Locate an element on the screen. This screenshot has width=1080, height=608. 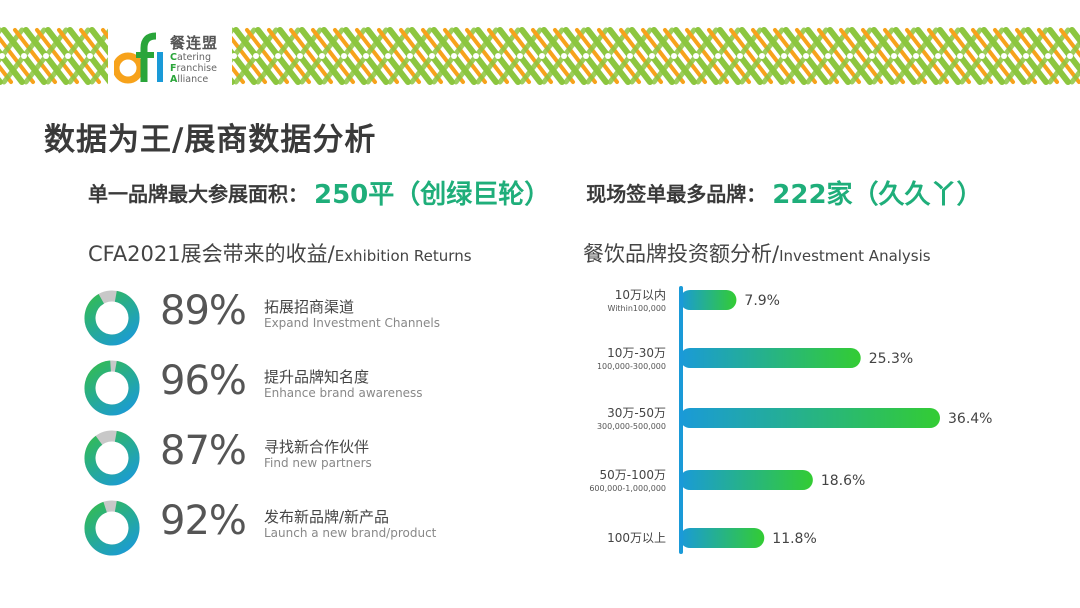
returns-item: 96% 提升品牌知名度 Enhance brand awareness is located at coordinates (284, 388).